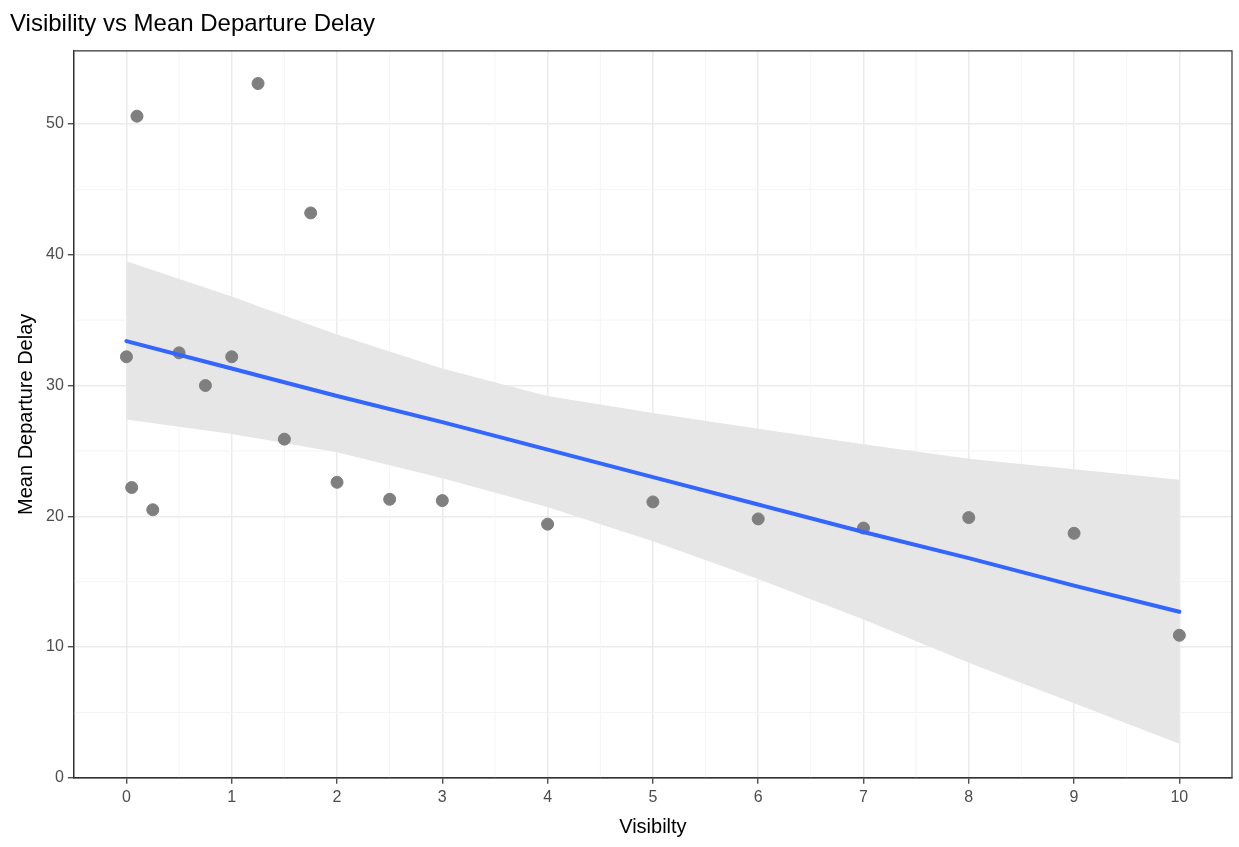 The image size is (1239, 847). Describe the element at coordinates (864, 796) in the screenshot. I see `x-tick-label: 7` at that location.